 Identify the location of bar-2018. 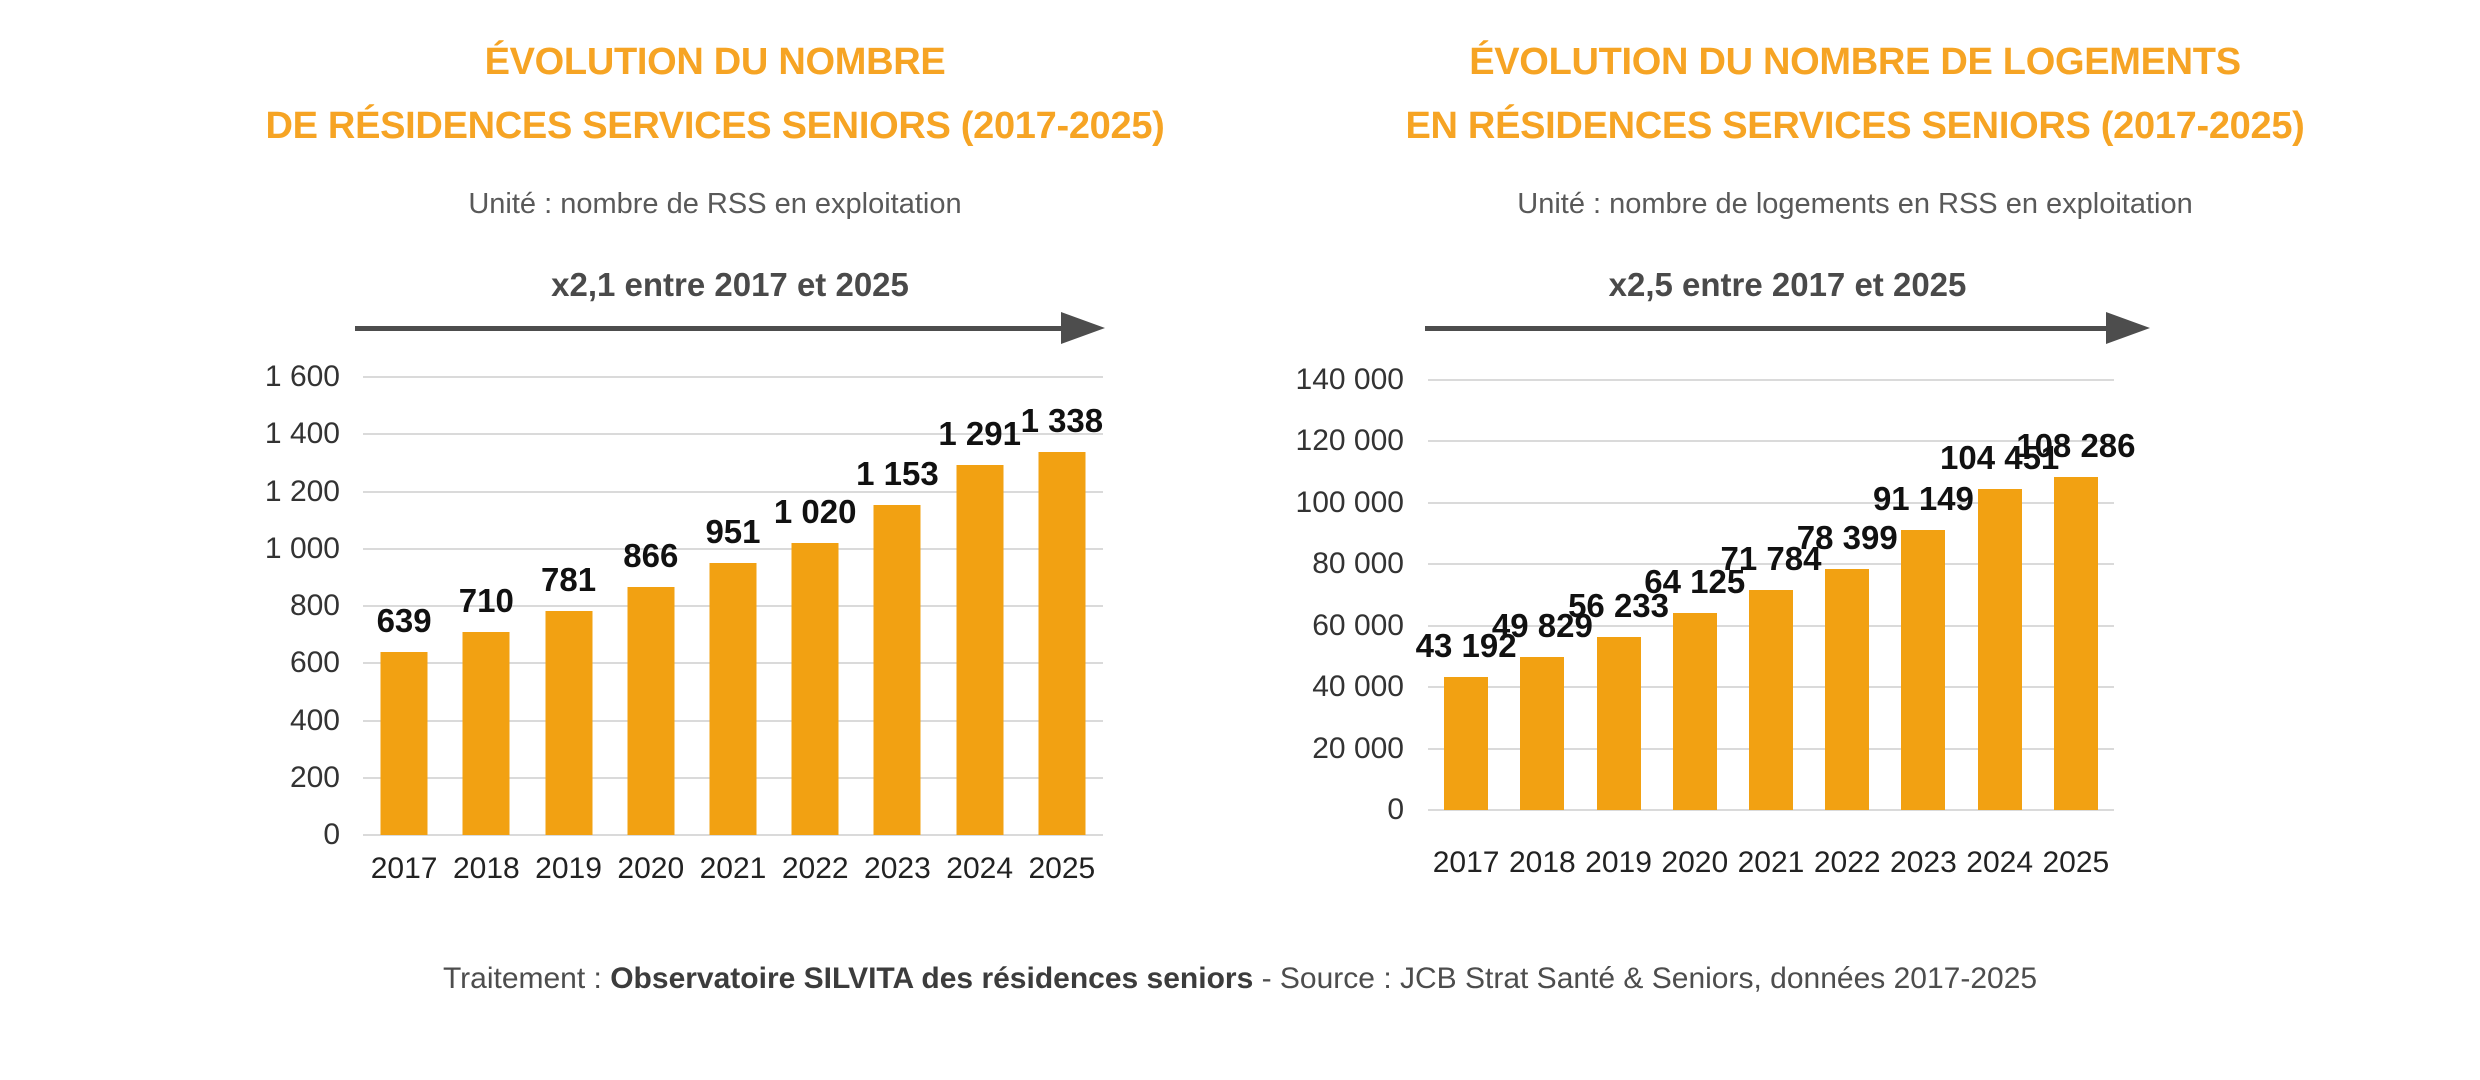
(486, 733).